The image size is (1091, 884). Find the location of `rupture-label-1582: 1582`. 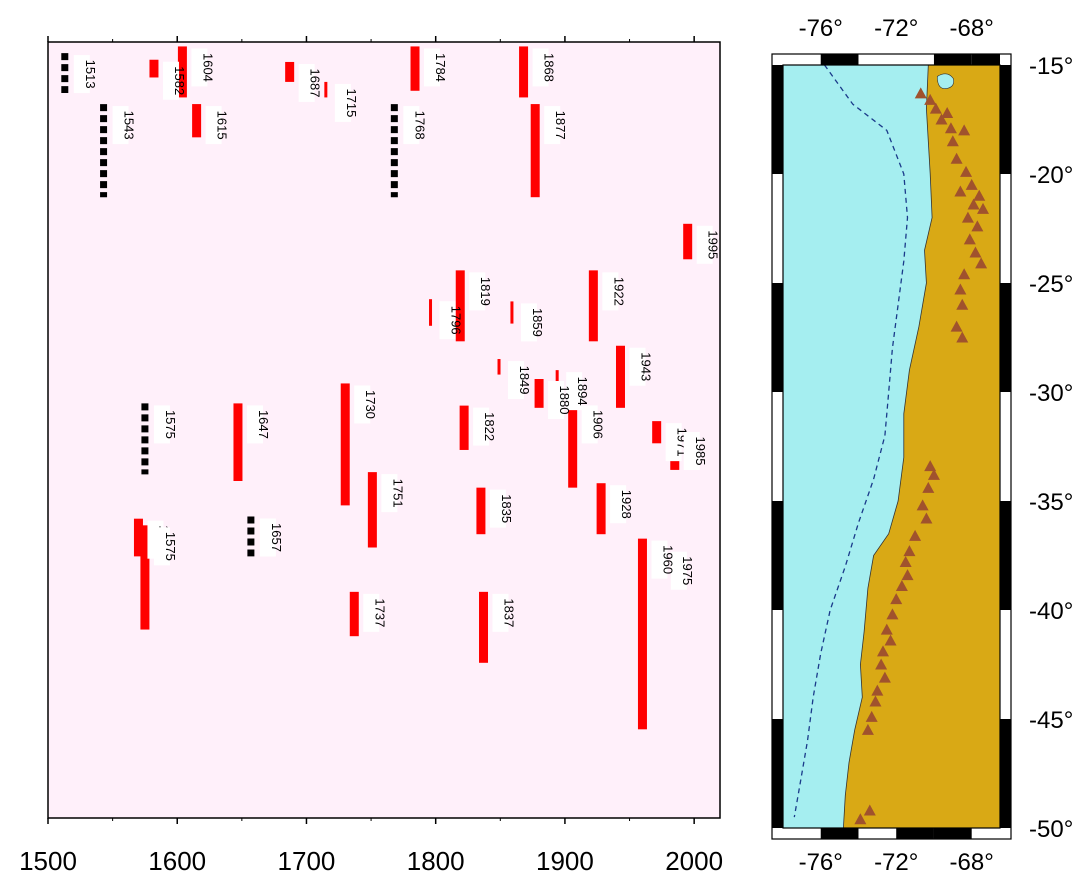

rupture-label-1582: 1582 is located at coordinates (174, 80).